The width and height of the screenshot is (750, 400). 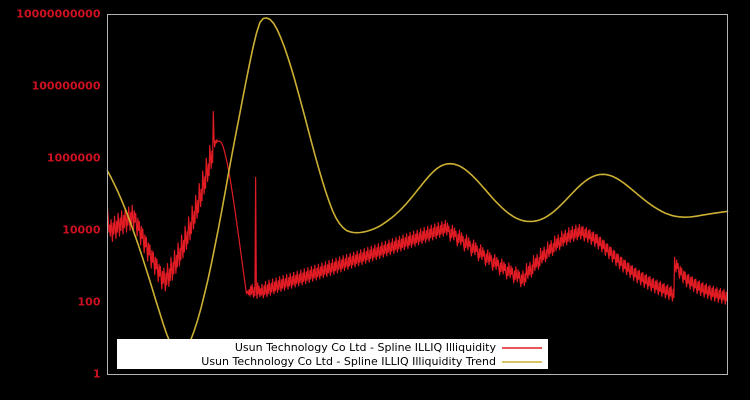 What do you see at coordinates (74, 158) in the screenshot?
I see `y-axis-tick-label: 1000000` at bounding box center [74, 158].